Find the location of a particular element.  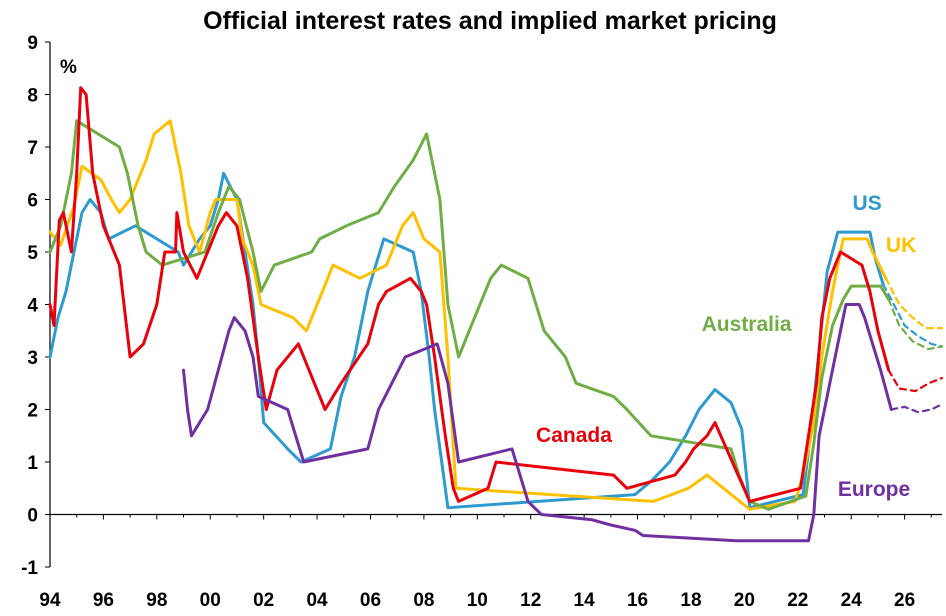

series-label-europe: Europe is located at coordinates (874, 489).